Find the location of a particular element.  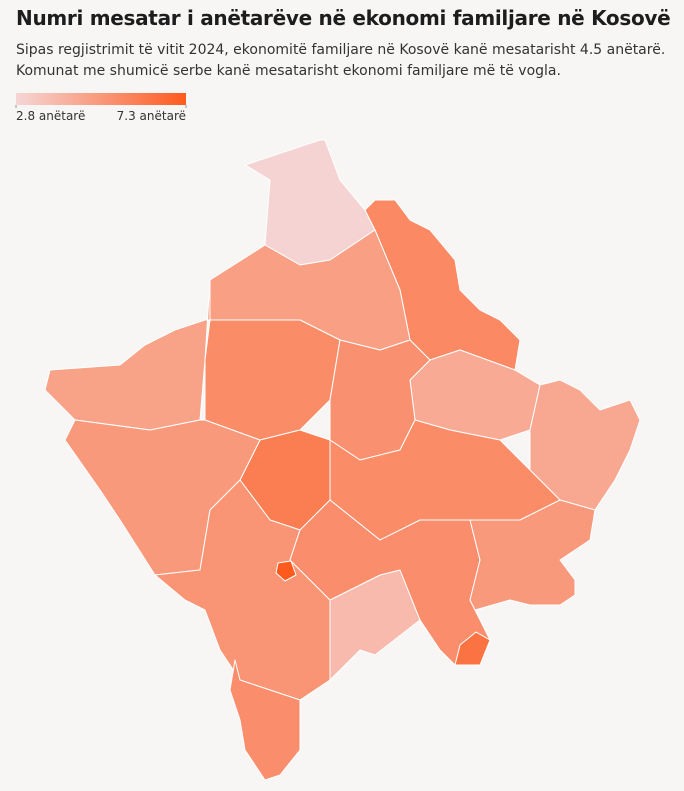

legend-label: 2.8 anëtarë is located at coordinates (50, 116).